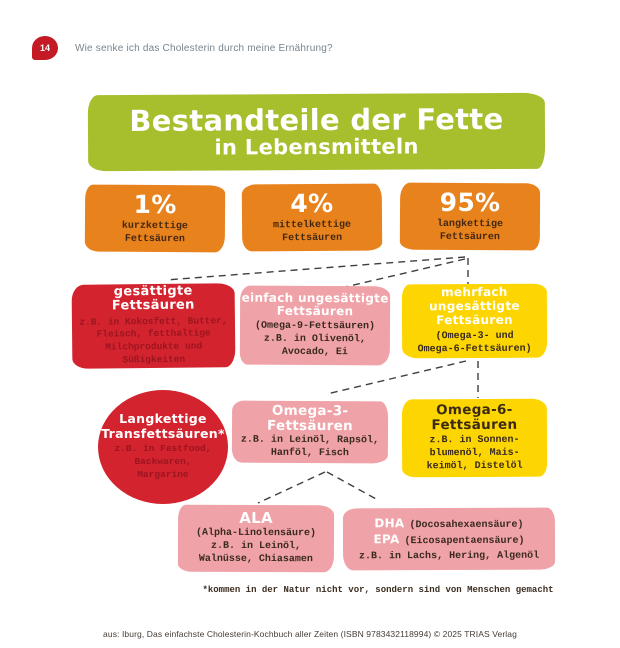  I want to click on omega6-title: Omega-6-Fettsäuren, so click(474, 417).